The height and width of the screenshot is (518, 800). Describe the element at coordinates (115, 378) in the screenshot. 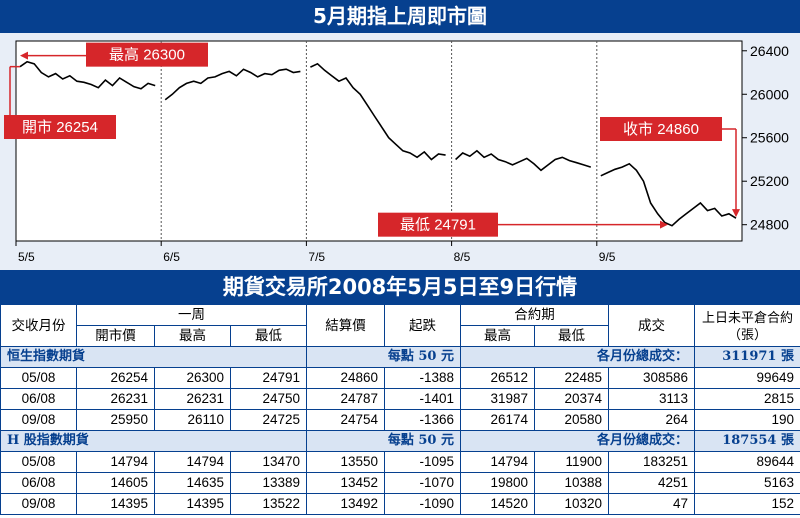

I see `table-cell: 26254` at that location.